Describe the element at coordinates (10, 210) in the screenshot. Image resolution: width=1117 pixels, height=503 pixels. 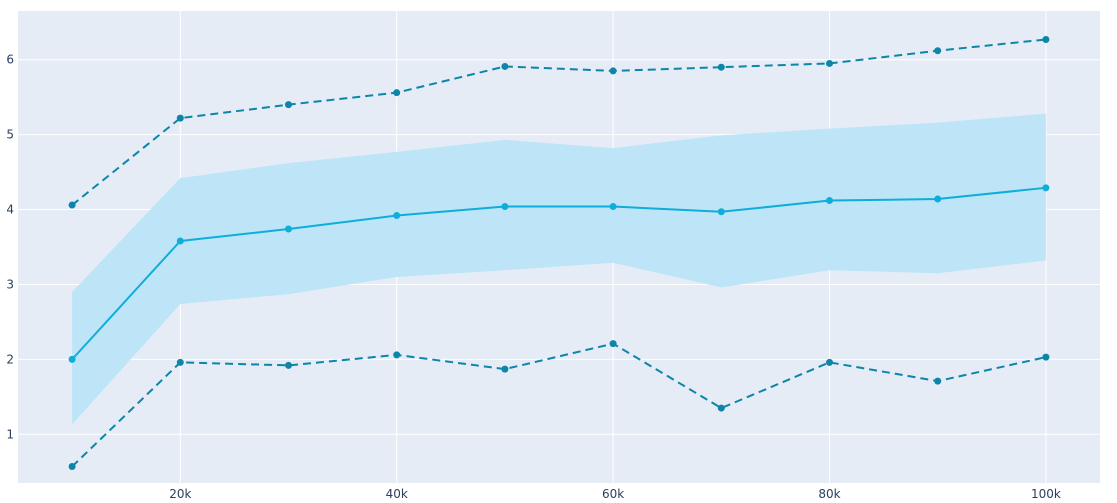
I see `y-tick-label: 4` at that location.